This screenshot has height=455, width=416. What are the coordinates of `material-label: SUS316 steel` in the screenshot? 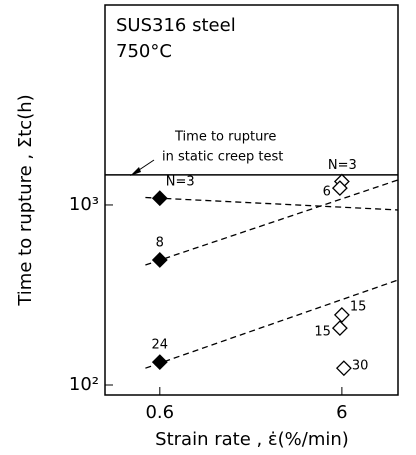 It's located at (176, 25).